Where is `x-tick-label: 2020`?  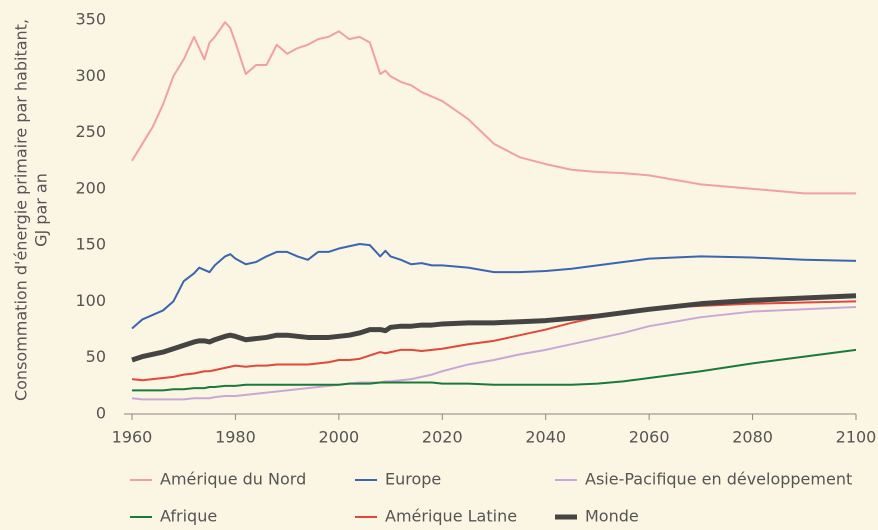 x-tick-label: 2020 is located at coordinates (442, 437).